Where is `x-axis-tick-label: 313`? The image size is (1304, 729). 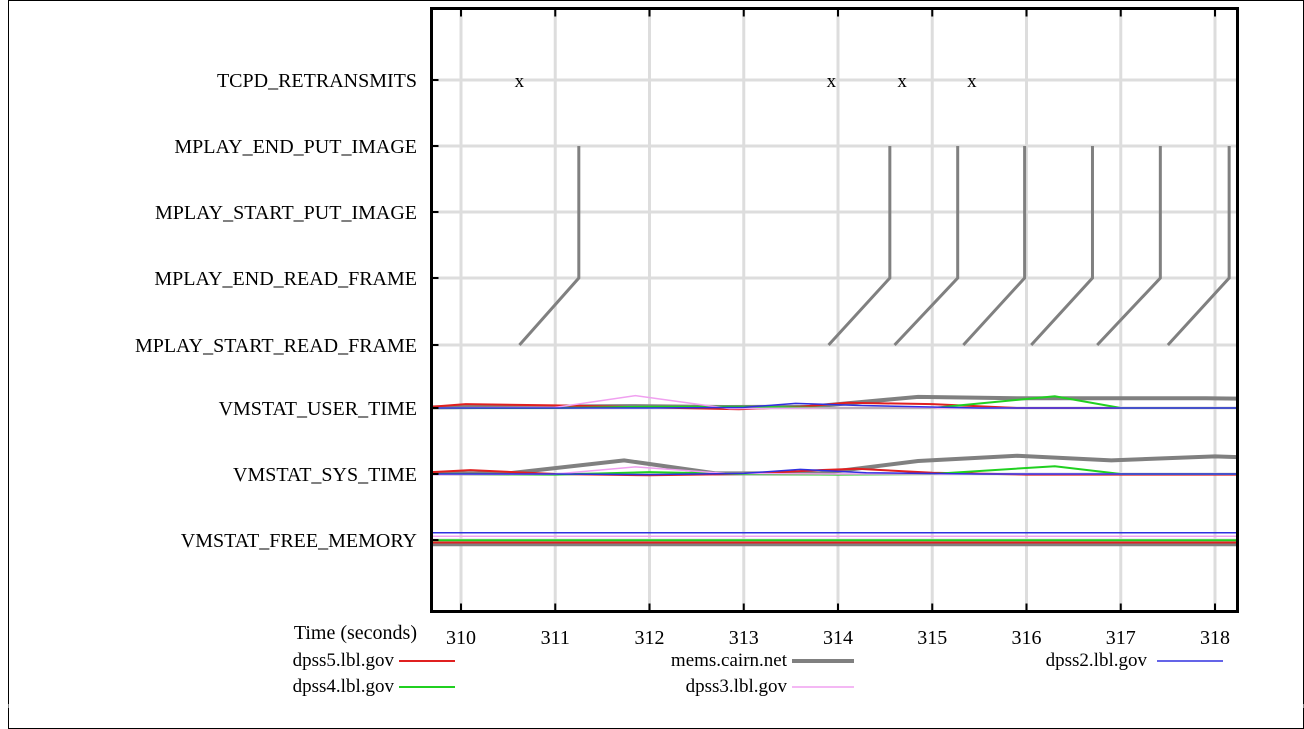
x-axis-tick-label: 313 is located at coordinates (744, 638).